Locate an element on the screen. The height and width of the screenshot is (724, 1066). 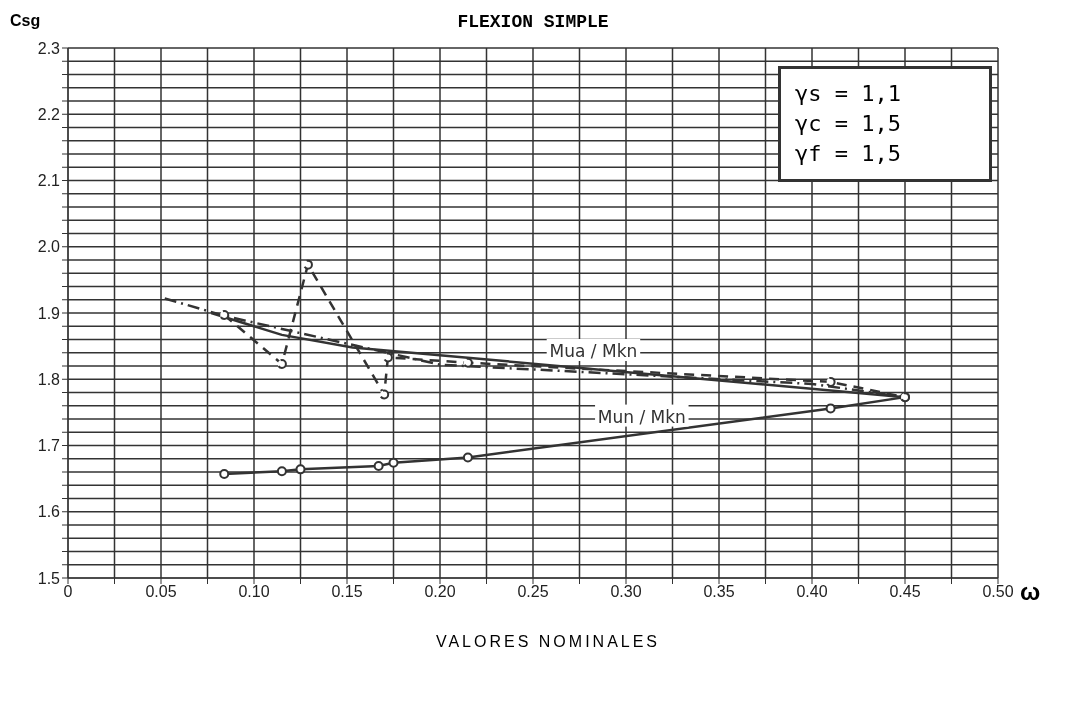
y-tick-label: 1.8 is located at coordinates (49, 379).